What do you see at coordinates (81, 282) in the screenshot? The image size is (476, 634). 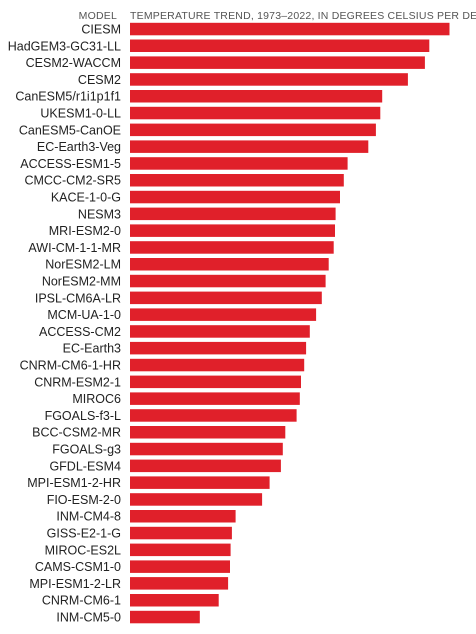 I see `category-label: NorESM2-MM` at bounding box center [81, 282].